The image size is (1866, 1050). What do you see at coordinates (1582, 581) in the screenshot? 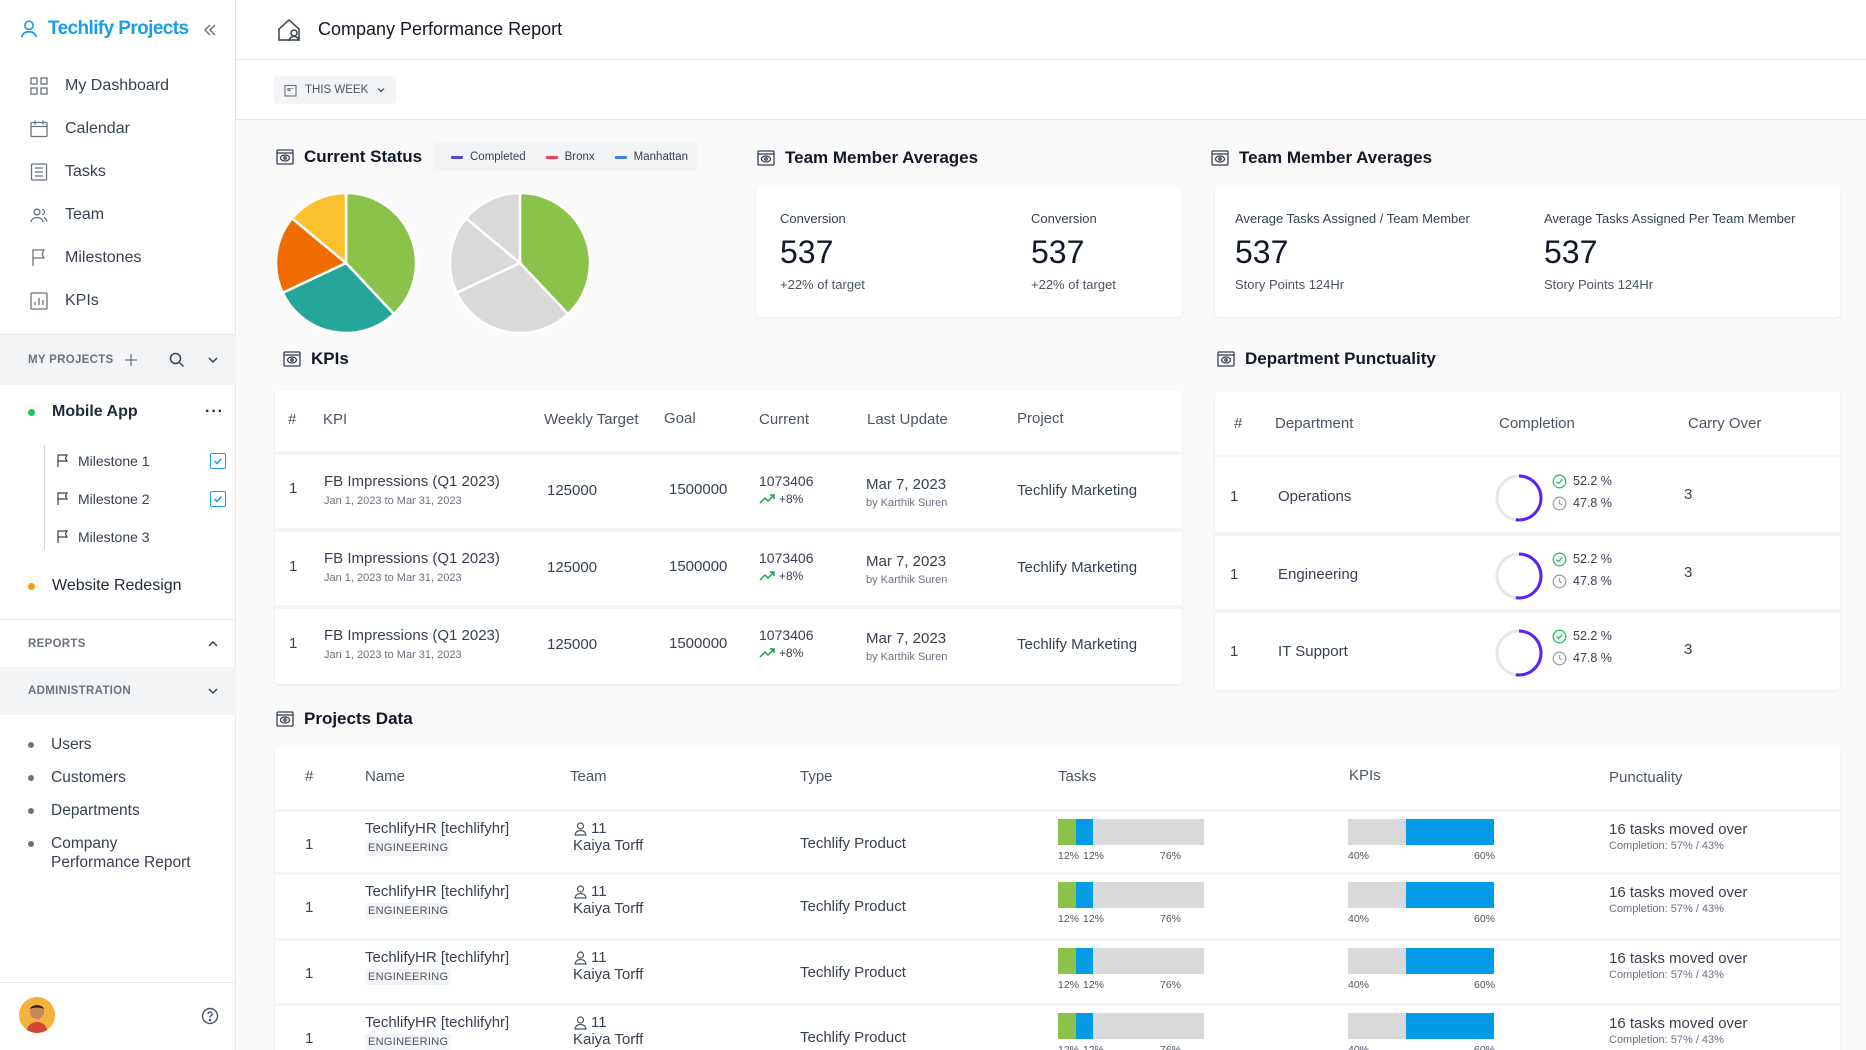
I see `late-value: 47.8 %` at bounding box center [1582, 581].